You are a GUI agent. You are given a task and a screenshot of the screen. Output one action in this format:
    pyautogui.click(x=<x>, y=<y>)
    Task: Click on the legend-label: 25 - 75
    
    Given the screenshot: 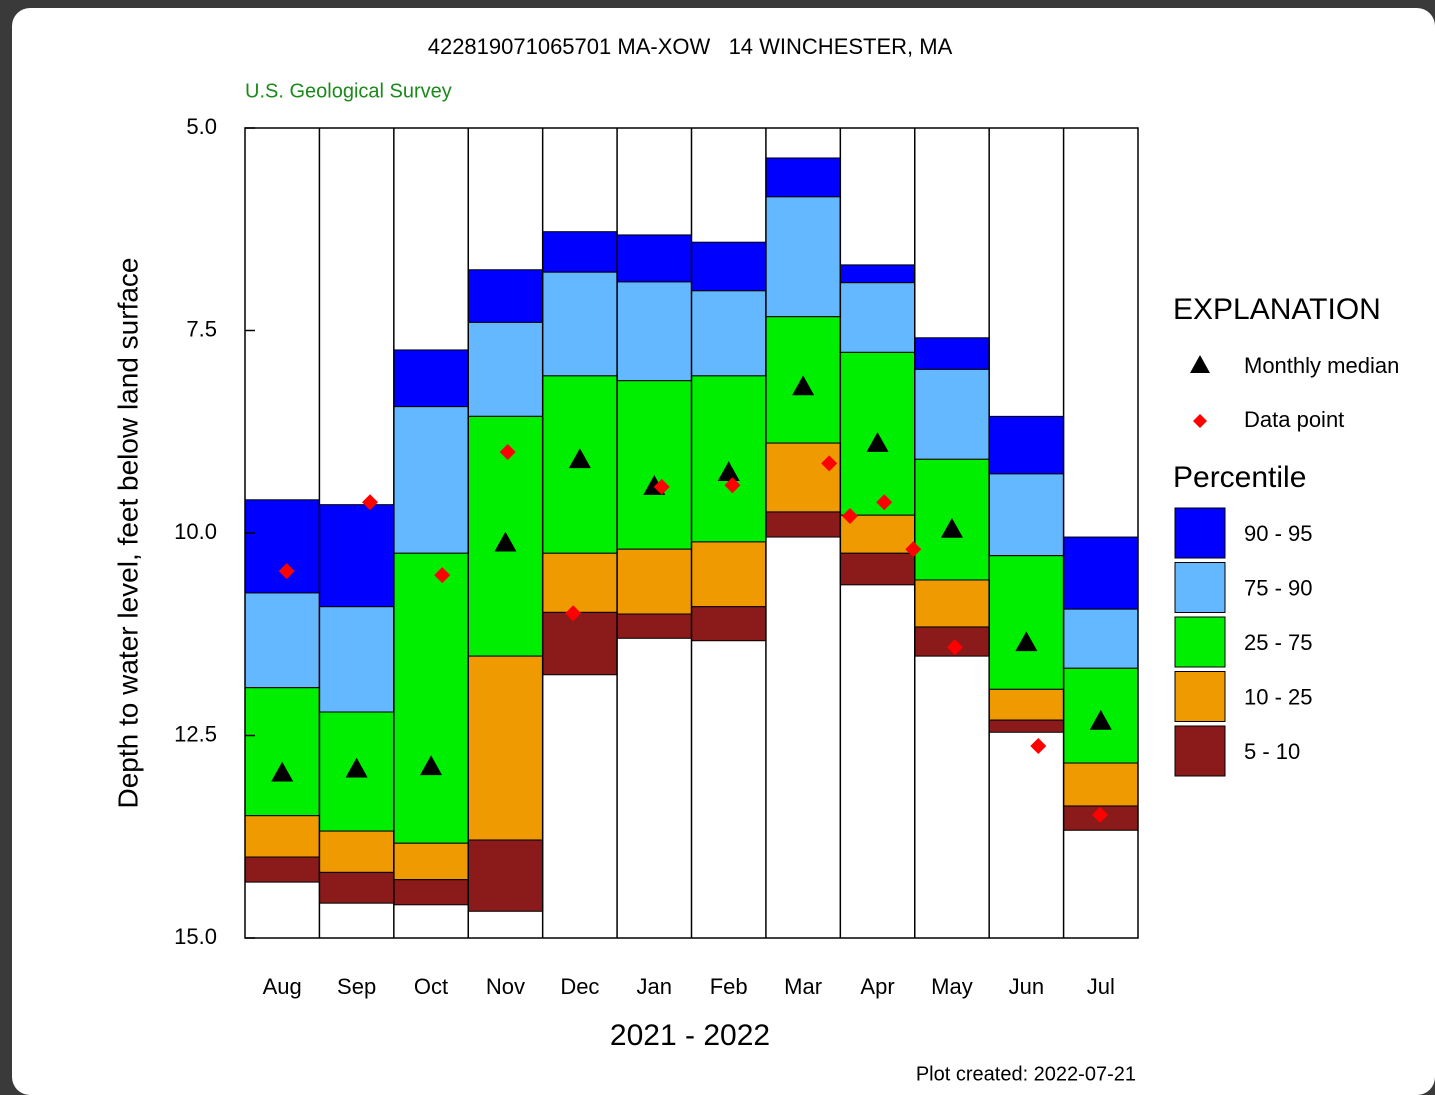 What is the action you would take?
    pyautogui.click(x=1278, y=642)
    